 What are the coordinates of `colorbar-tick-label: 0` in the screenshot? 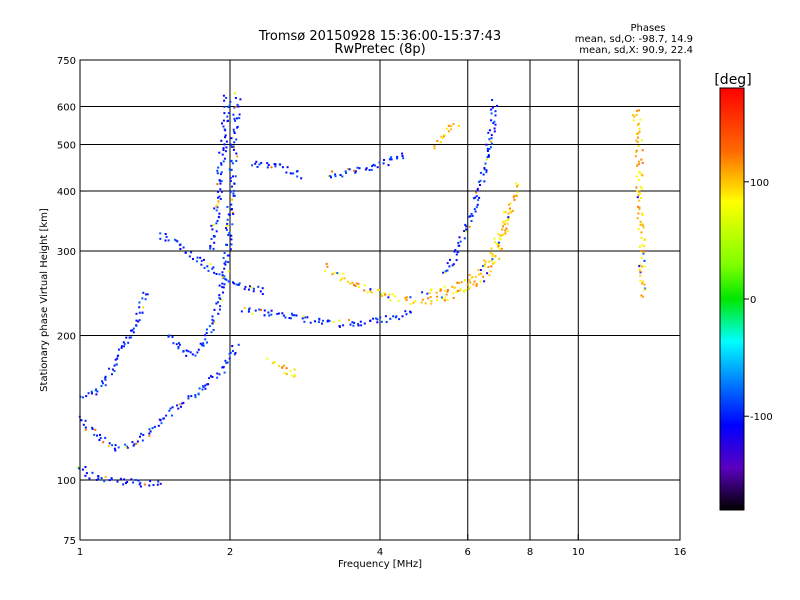 It's located at (753, 300).